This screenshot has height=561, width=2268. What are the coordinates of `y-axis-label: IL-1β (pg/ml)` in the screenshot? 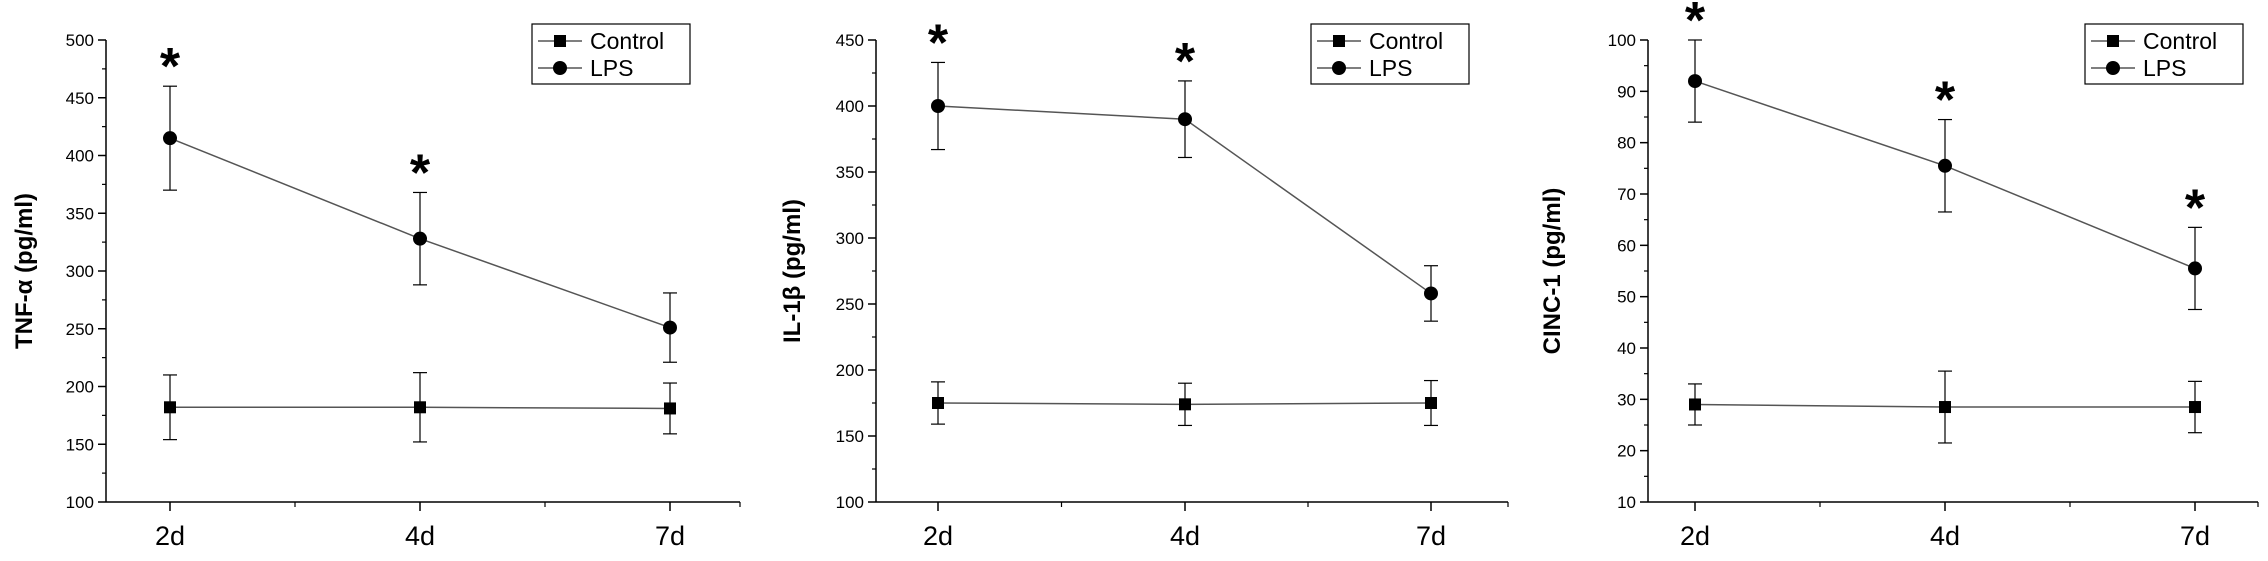 It's located at (792, 271).